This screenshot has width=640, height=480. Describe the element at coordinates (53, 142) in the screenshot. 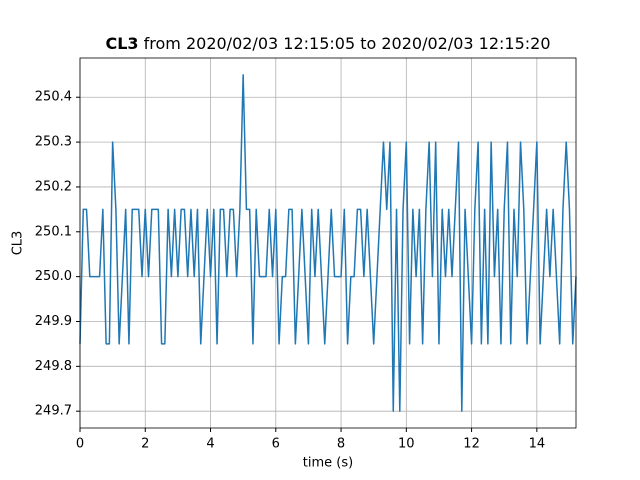

I see `y-tick-label: 250.3` at that location.